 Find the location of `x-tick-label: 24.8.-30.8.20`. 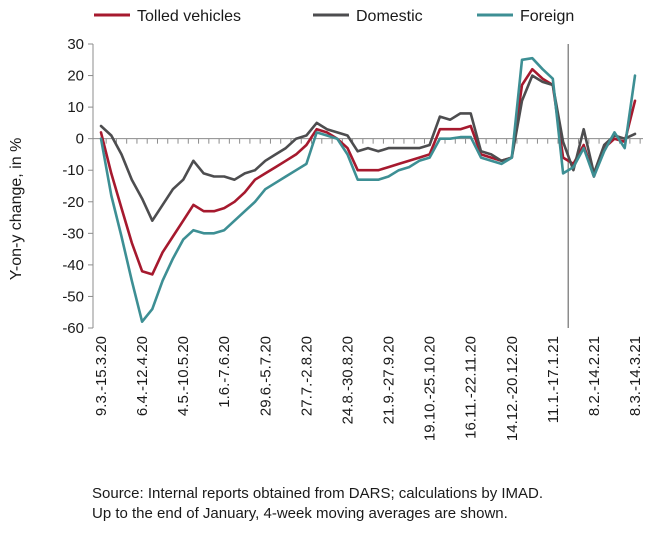

x-tick-label: 24.8.-30.8.20 is located at coordinates (347, 380).